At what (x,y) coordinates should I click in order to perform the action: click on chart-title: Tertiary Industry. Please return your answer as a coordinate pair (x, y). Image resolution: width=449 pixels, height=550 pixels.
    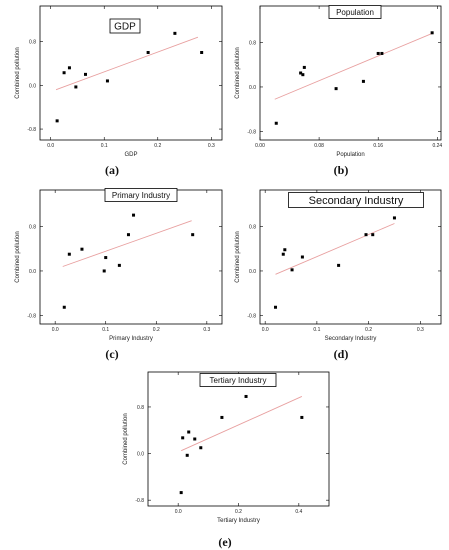
    Looking at the image, I should click on (238, 380).